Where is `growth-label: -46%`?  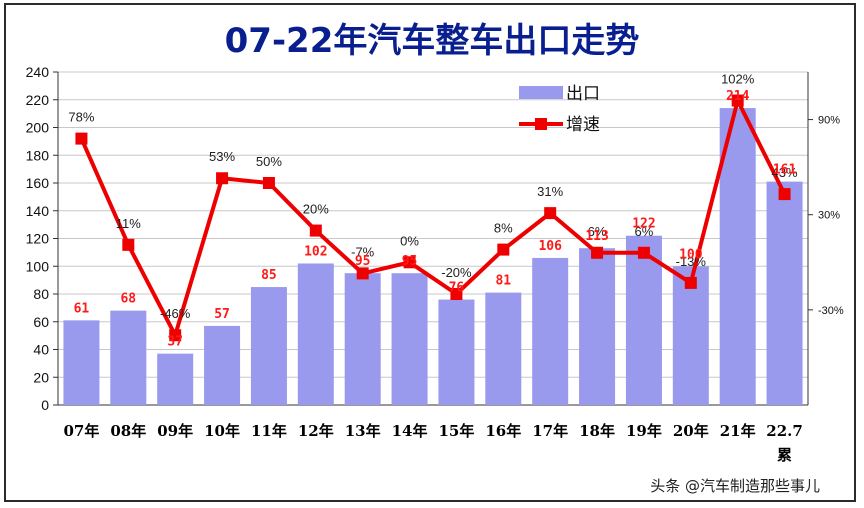
growth-label: -46% is located at coordinates (175, 313).